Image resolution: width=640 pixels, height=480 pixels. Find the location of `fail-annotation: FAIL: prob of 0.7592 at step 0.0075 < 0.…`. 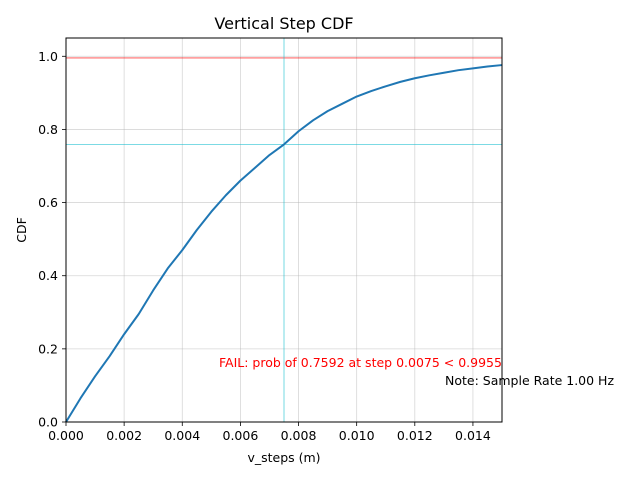

fail-annotation: FAIL: prob of 0.7592 at step 0.0075 < 0.… is located at coordinates (360, 362).